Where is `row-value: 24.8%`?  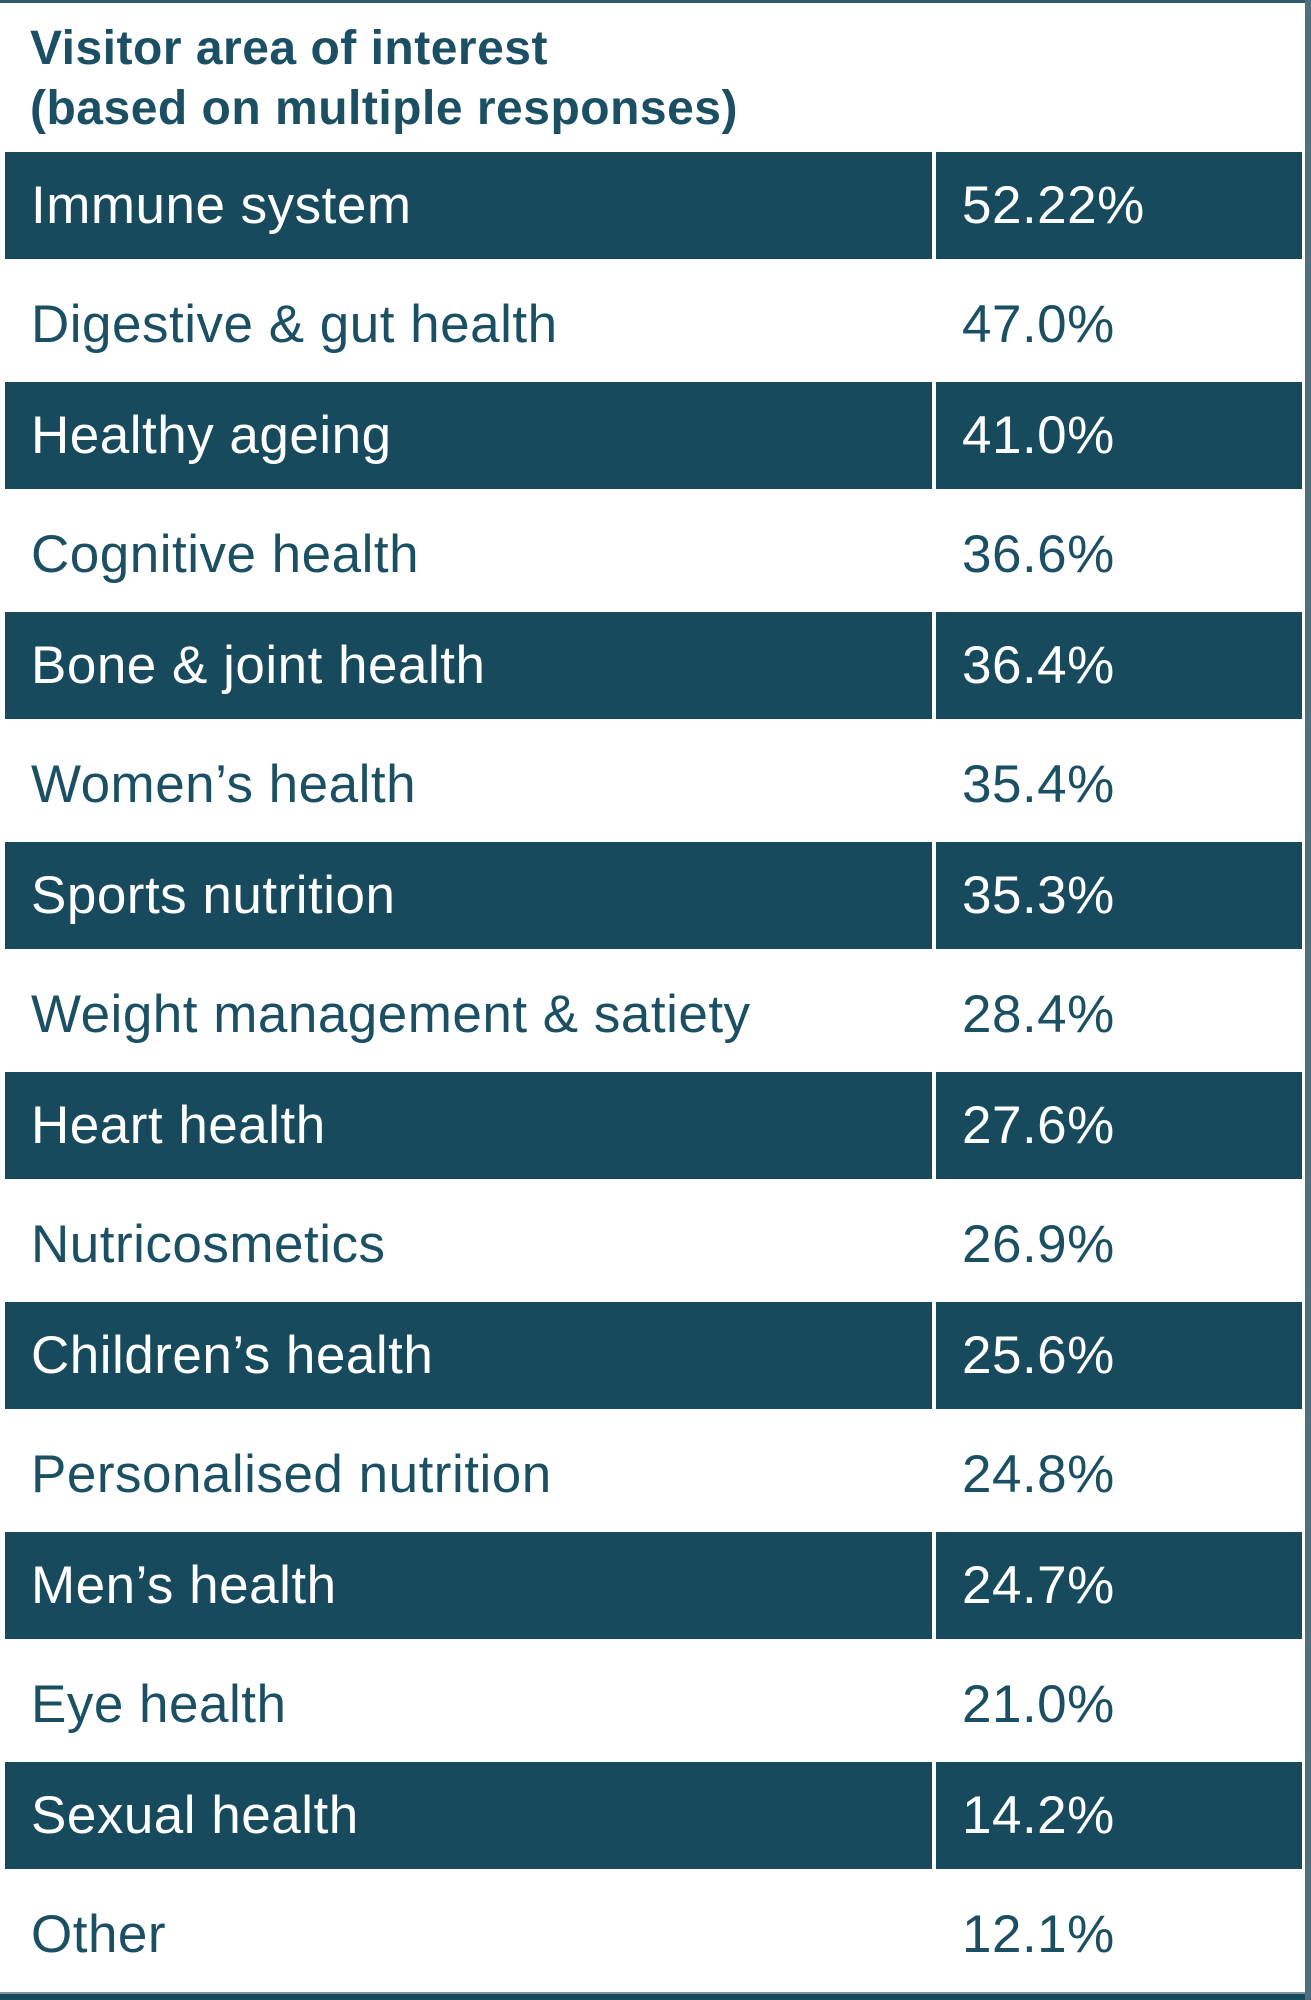
row-value: 24.8% is located at coordinates (1038, 1474).